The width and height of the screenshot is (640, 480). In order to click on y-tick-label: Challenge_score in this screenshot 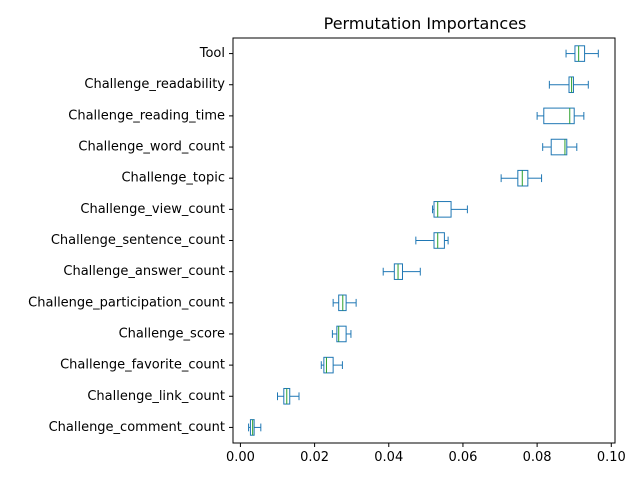, I will do `click(172, 333)`.